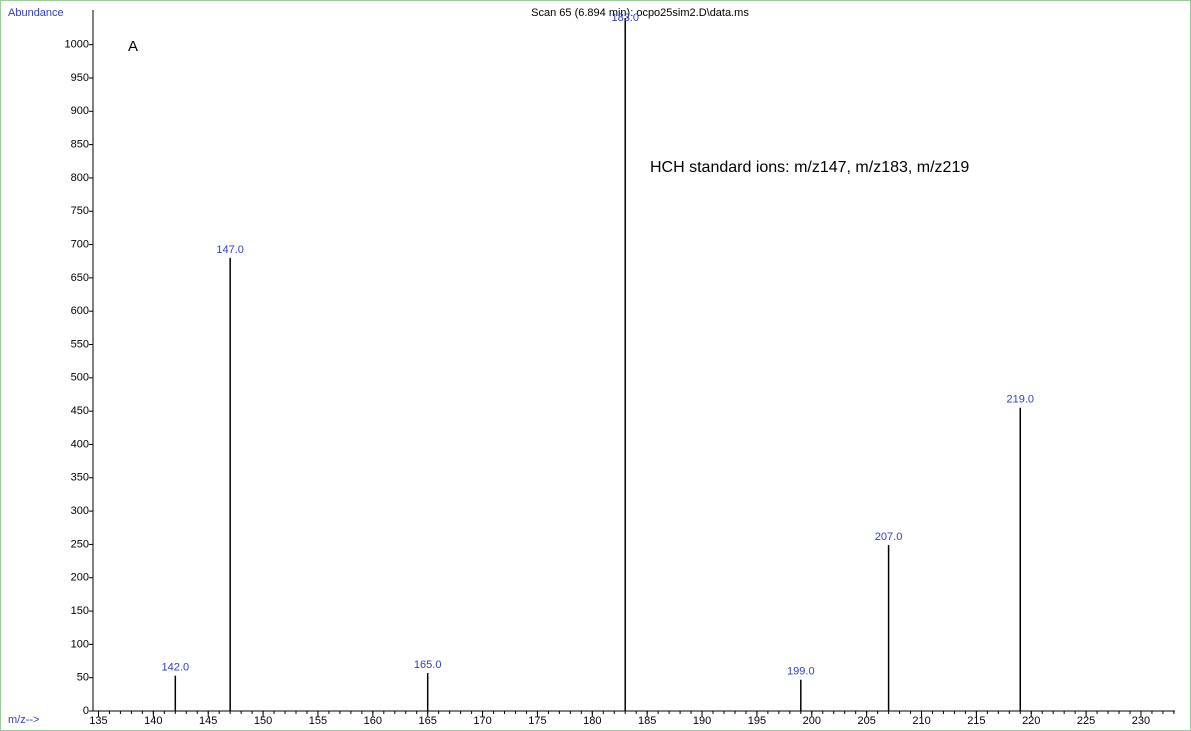 The width and height of the screenshot is (1191, 731). Describe the element at coordinates (812, 721) in the screenshot. I see `x-tick-label: 200` at that location.